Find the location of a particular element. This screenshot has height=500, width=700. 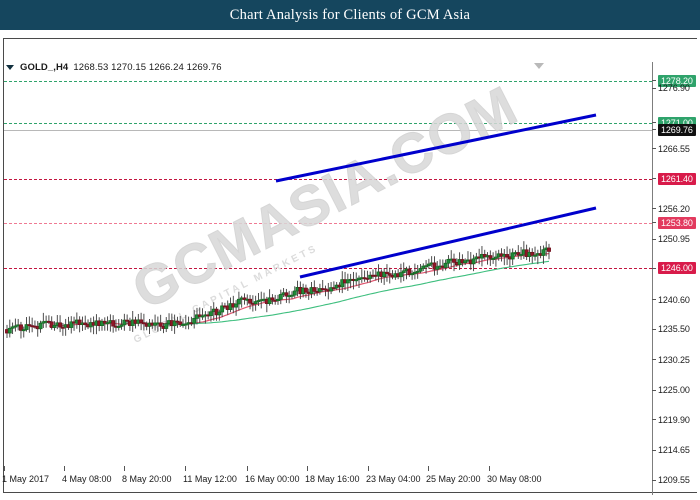

price-tick-label: 1278.20 is located at coordinates (677, 80).